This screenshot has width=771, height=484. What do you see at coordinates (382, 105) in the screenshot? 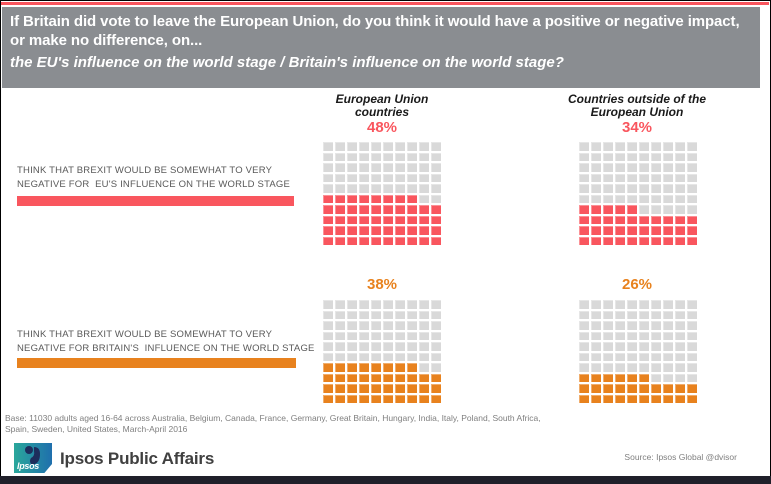
I see `column-header-eu-countries: European Union countries` at bounding box center [382, 105].